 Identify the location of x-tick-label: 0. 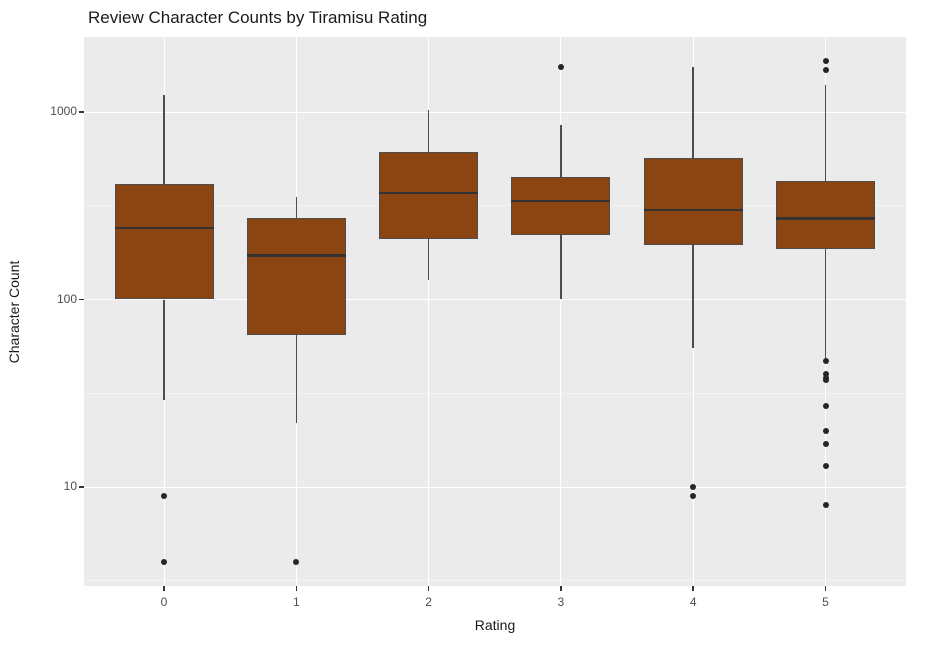
(164, 602).